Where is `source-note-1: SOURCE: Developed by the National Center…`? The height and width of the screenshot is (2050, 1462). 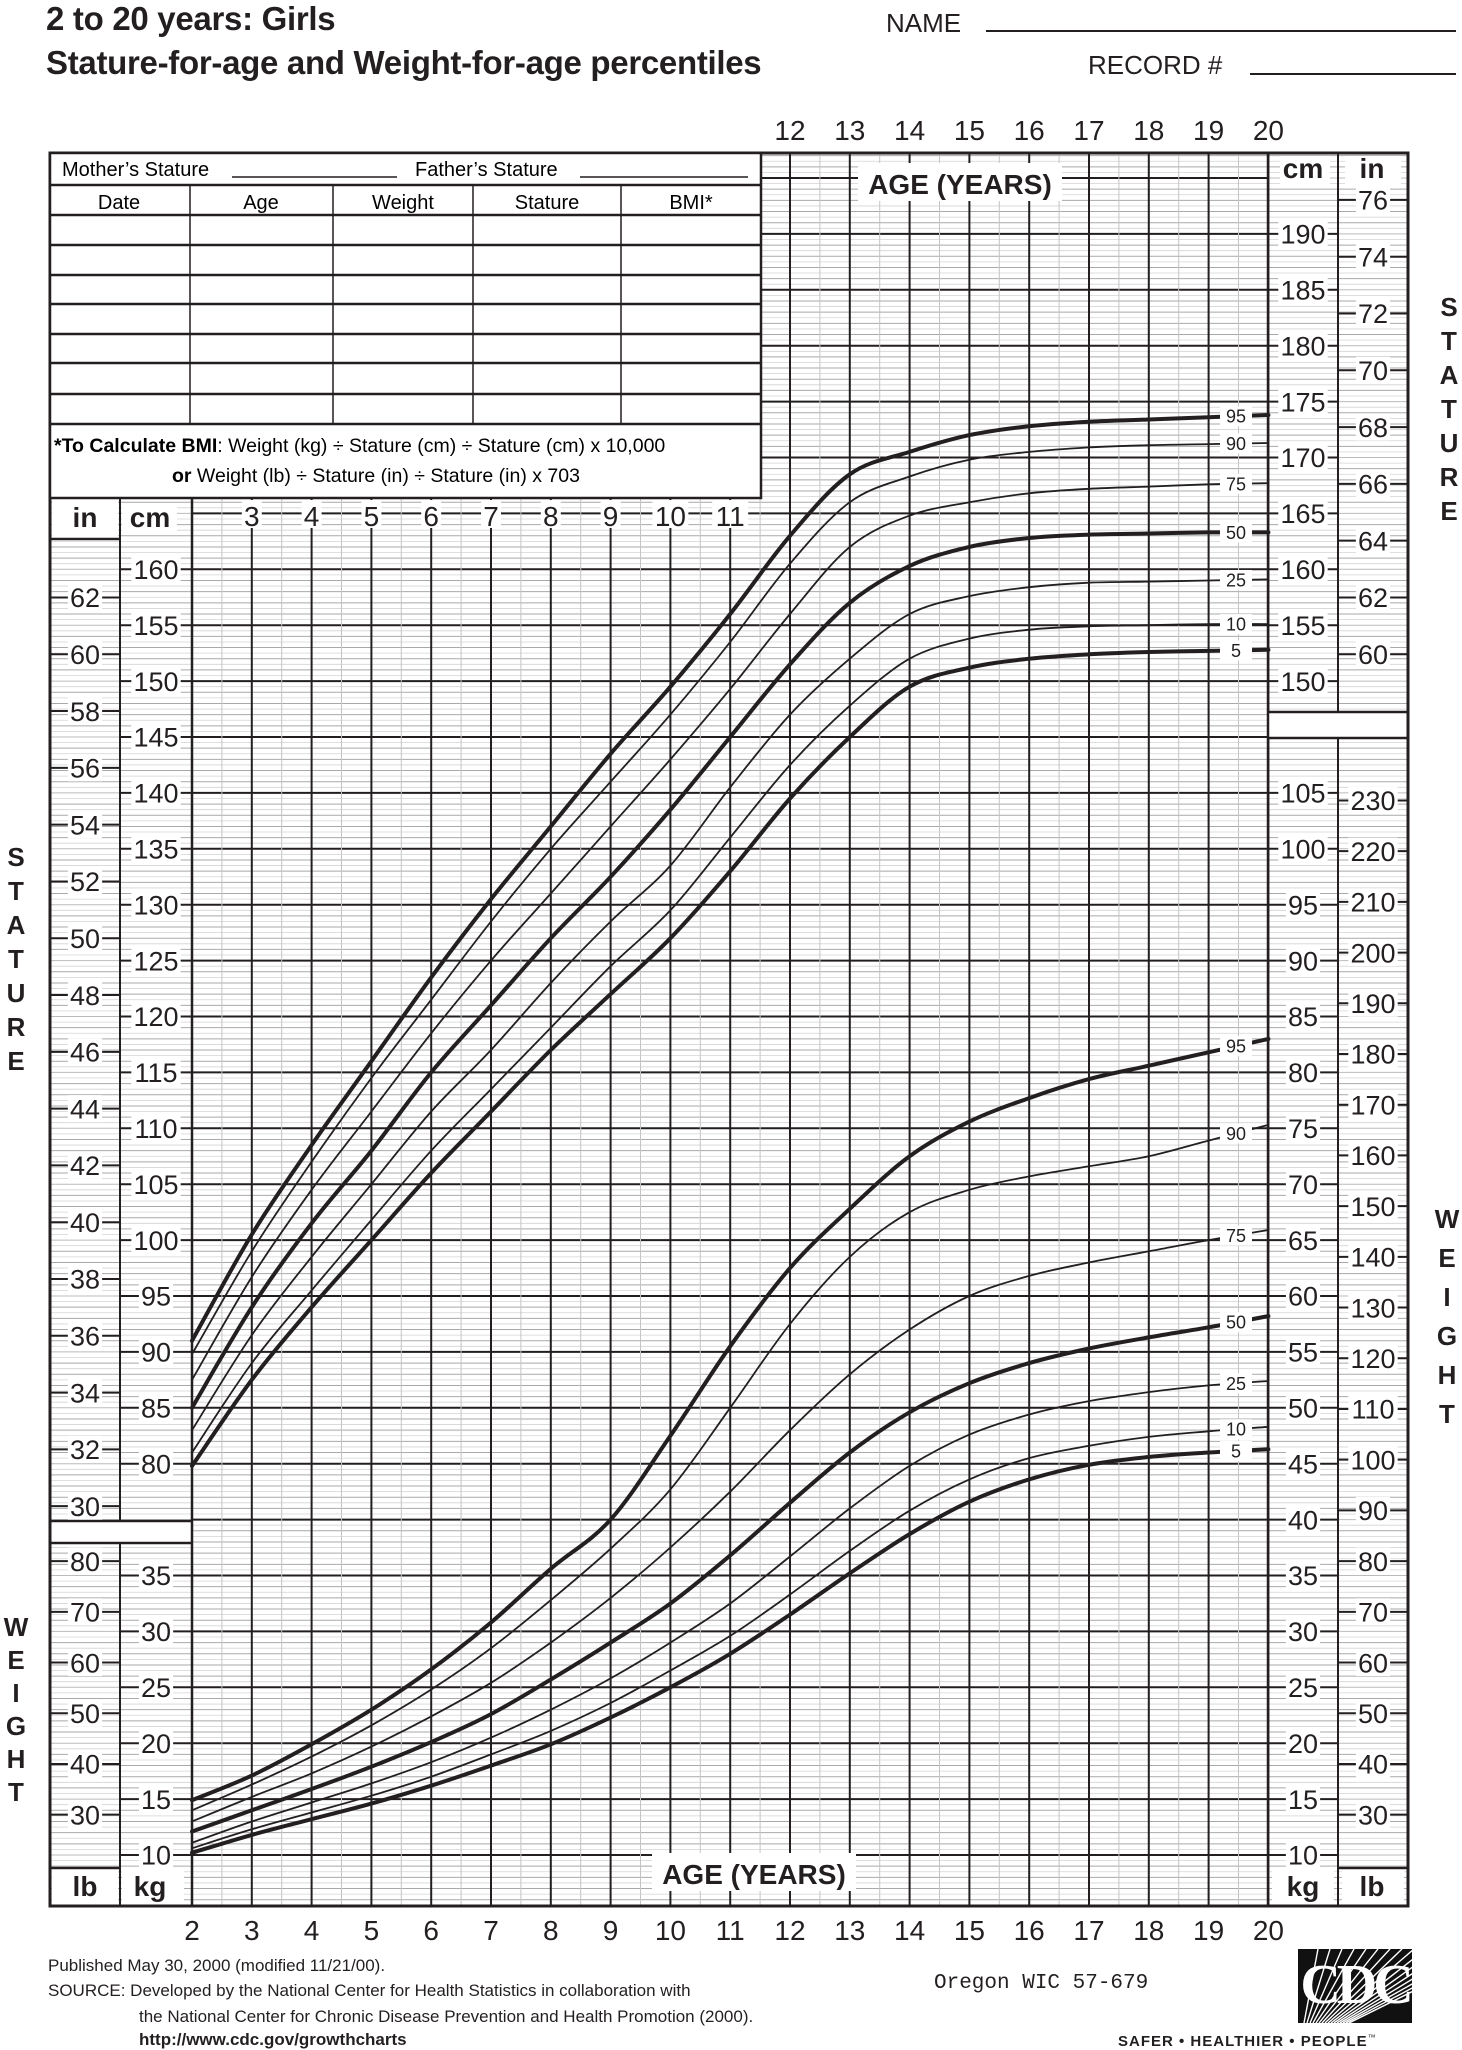 source-note-1: SOURCE: Developed by the National Center… is located at coordinates (369, 1990).